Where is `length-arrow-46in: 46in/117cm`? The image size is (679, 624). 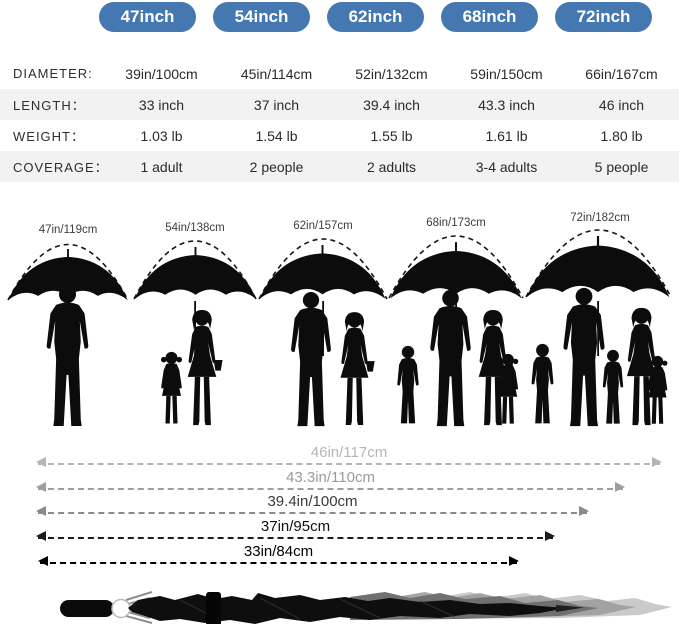 length-arrow-46in: 46in/117cm is located at coordinates (349, 455).